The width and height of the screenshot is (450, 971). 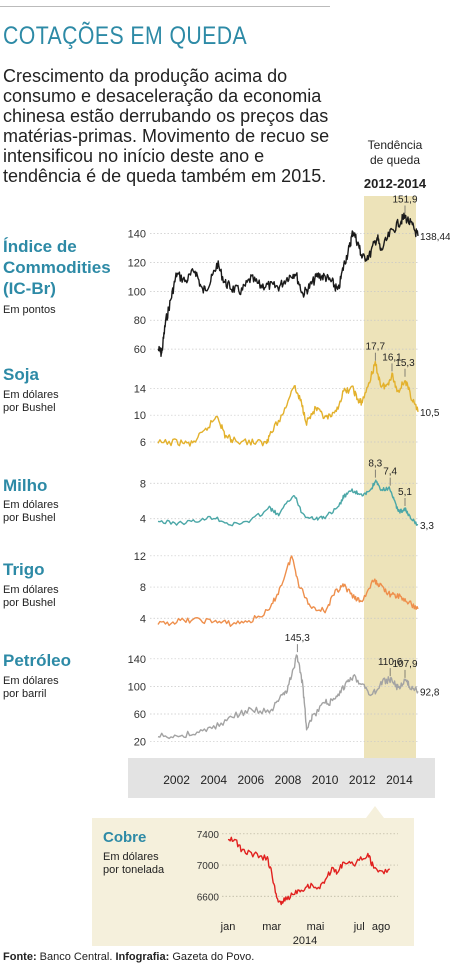 I want to click on cobre-year-label: 2014, so click(x=305, y=941).